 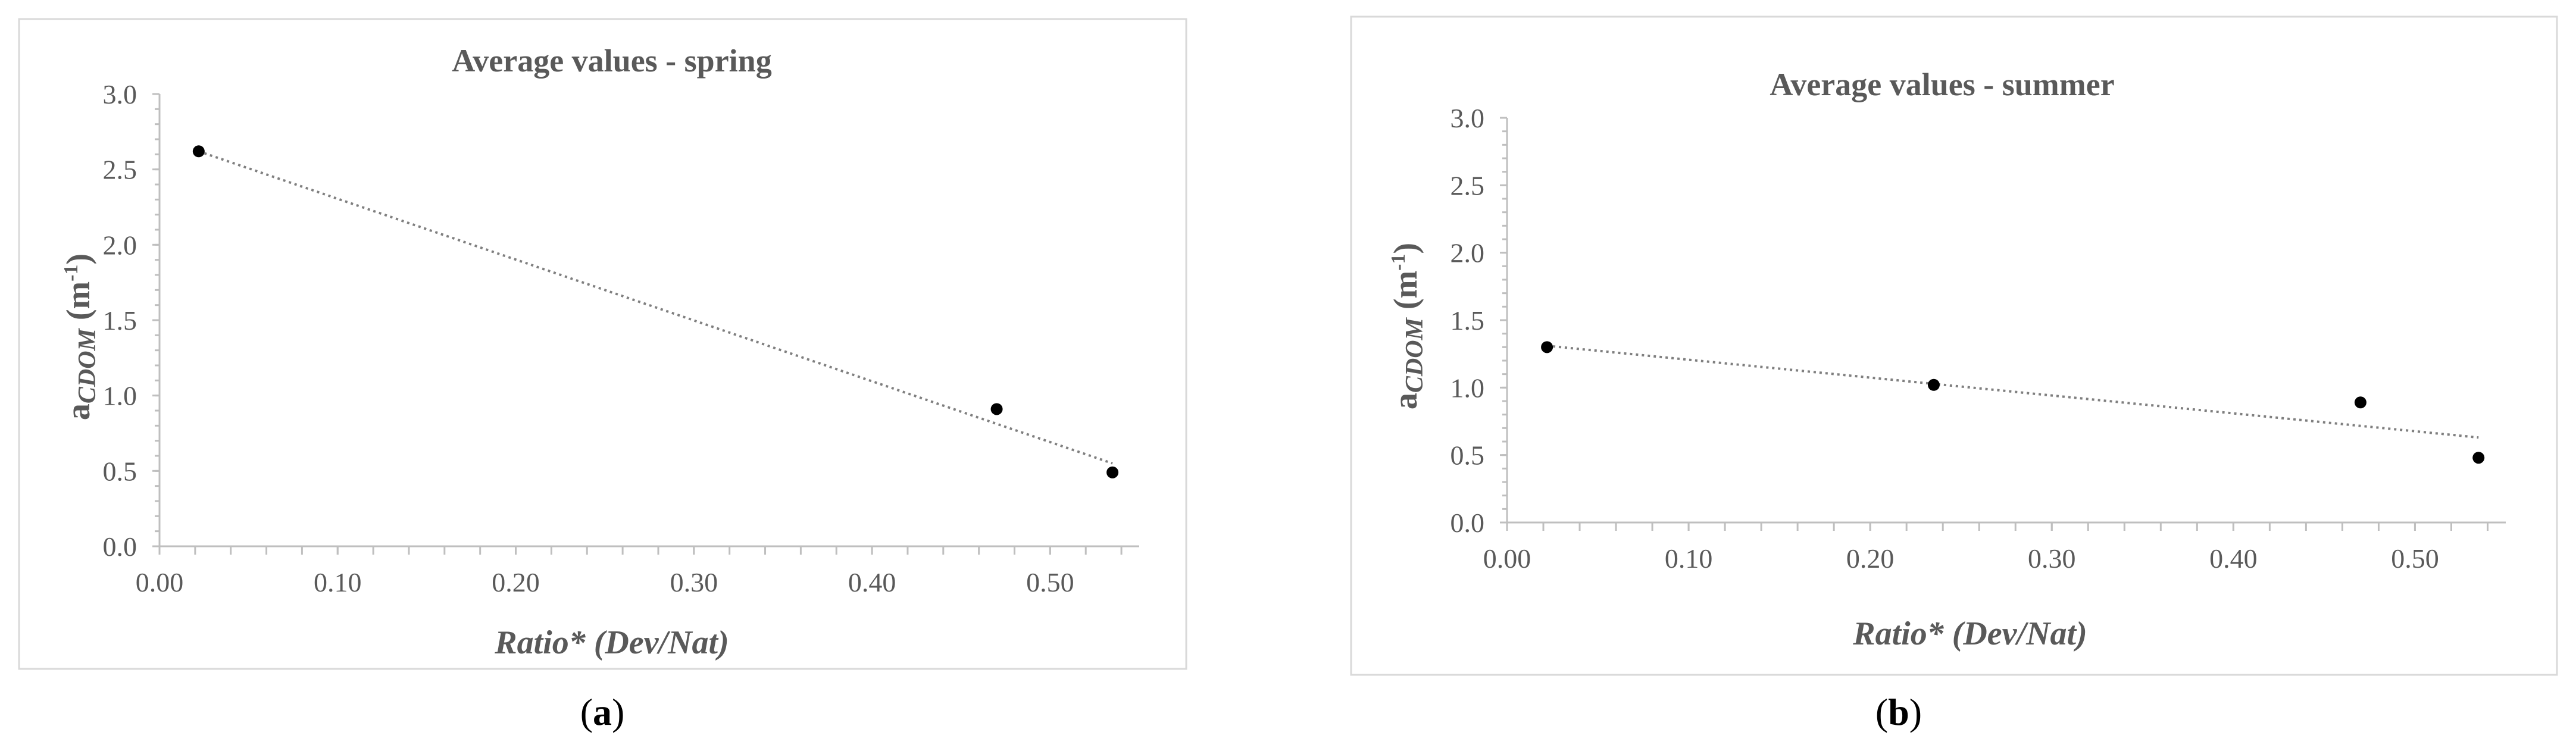 What do you see at coordinates (602, 712) in the screenshot?
I see `panel-caption-a: (a)` at bounding box center [602, 712].